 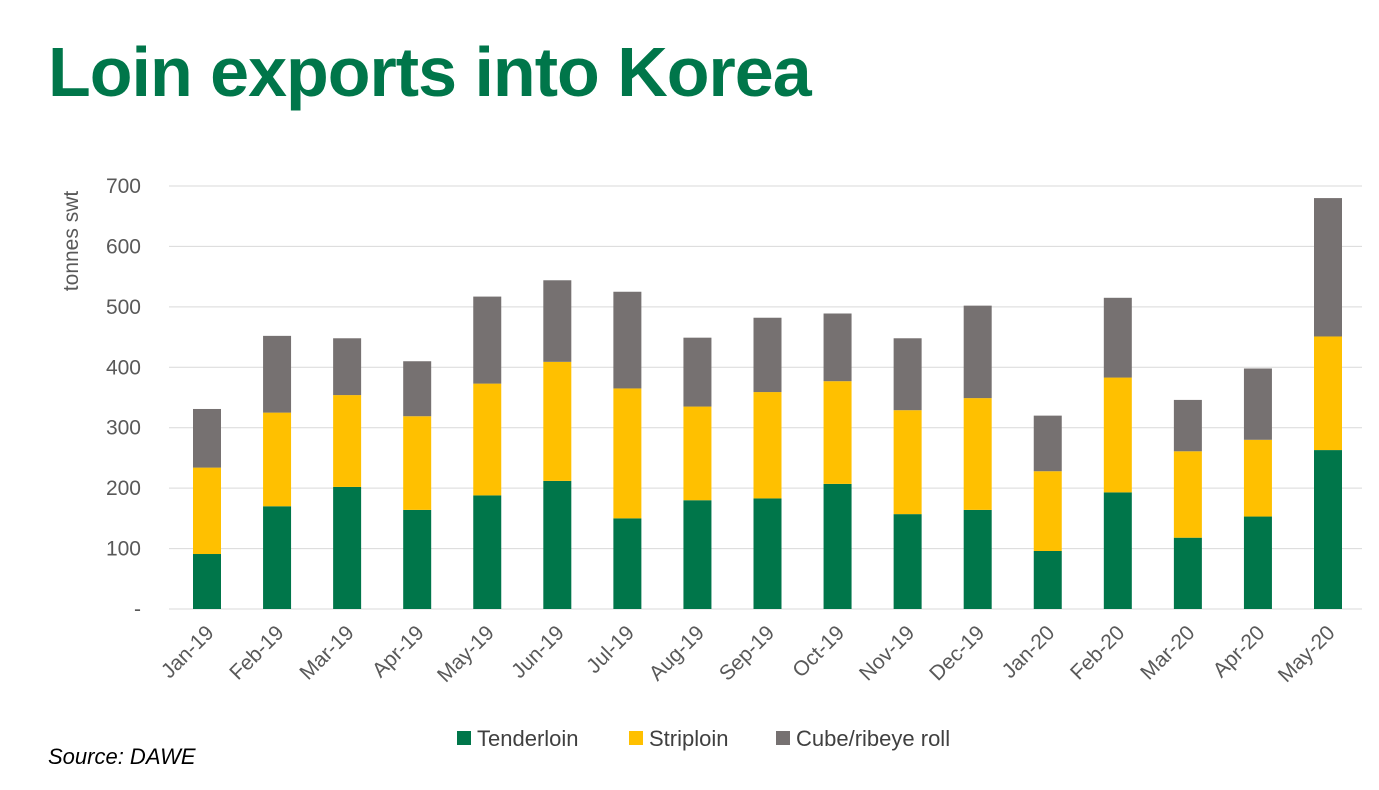 What do you see at coordinates (123, 307) in the screenshot?
I see `y-tick-label: 500` at bounding box center [123, 307].